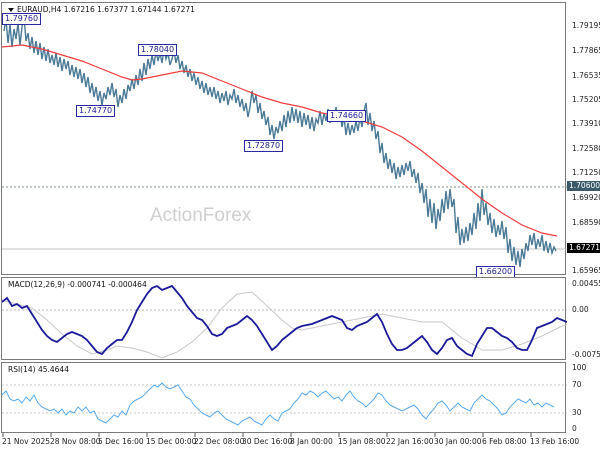 Image resolution: width=600 pixels, height=450 pixels. What do you see at coordinates (586, 25) in the screenshot?
I see `price-tick: 1.79195` at bounding box center [586, 25].